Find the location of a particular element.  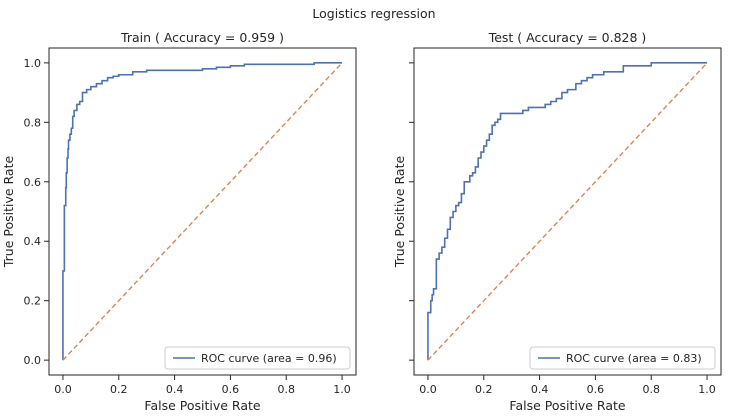

test-chart-title: Test ( Accuracy = 0.828 ) is located at coordinates (567, 37).